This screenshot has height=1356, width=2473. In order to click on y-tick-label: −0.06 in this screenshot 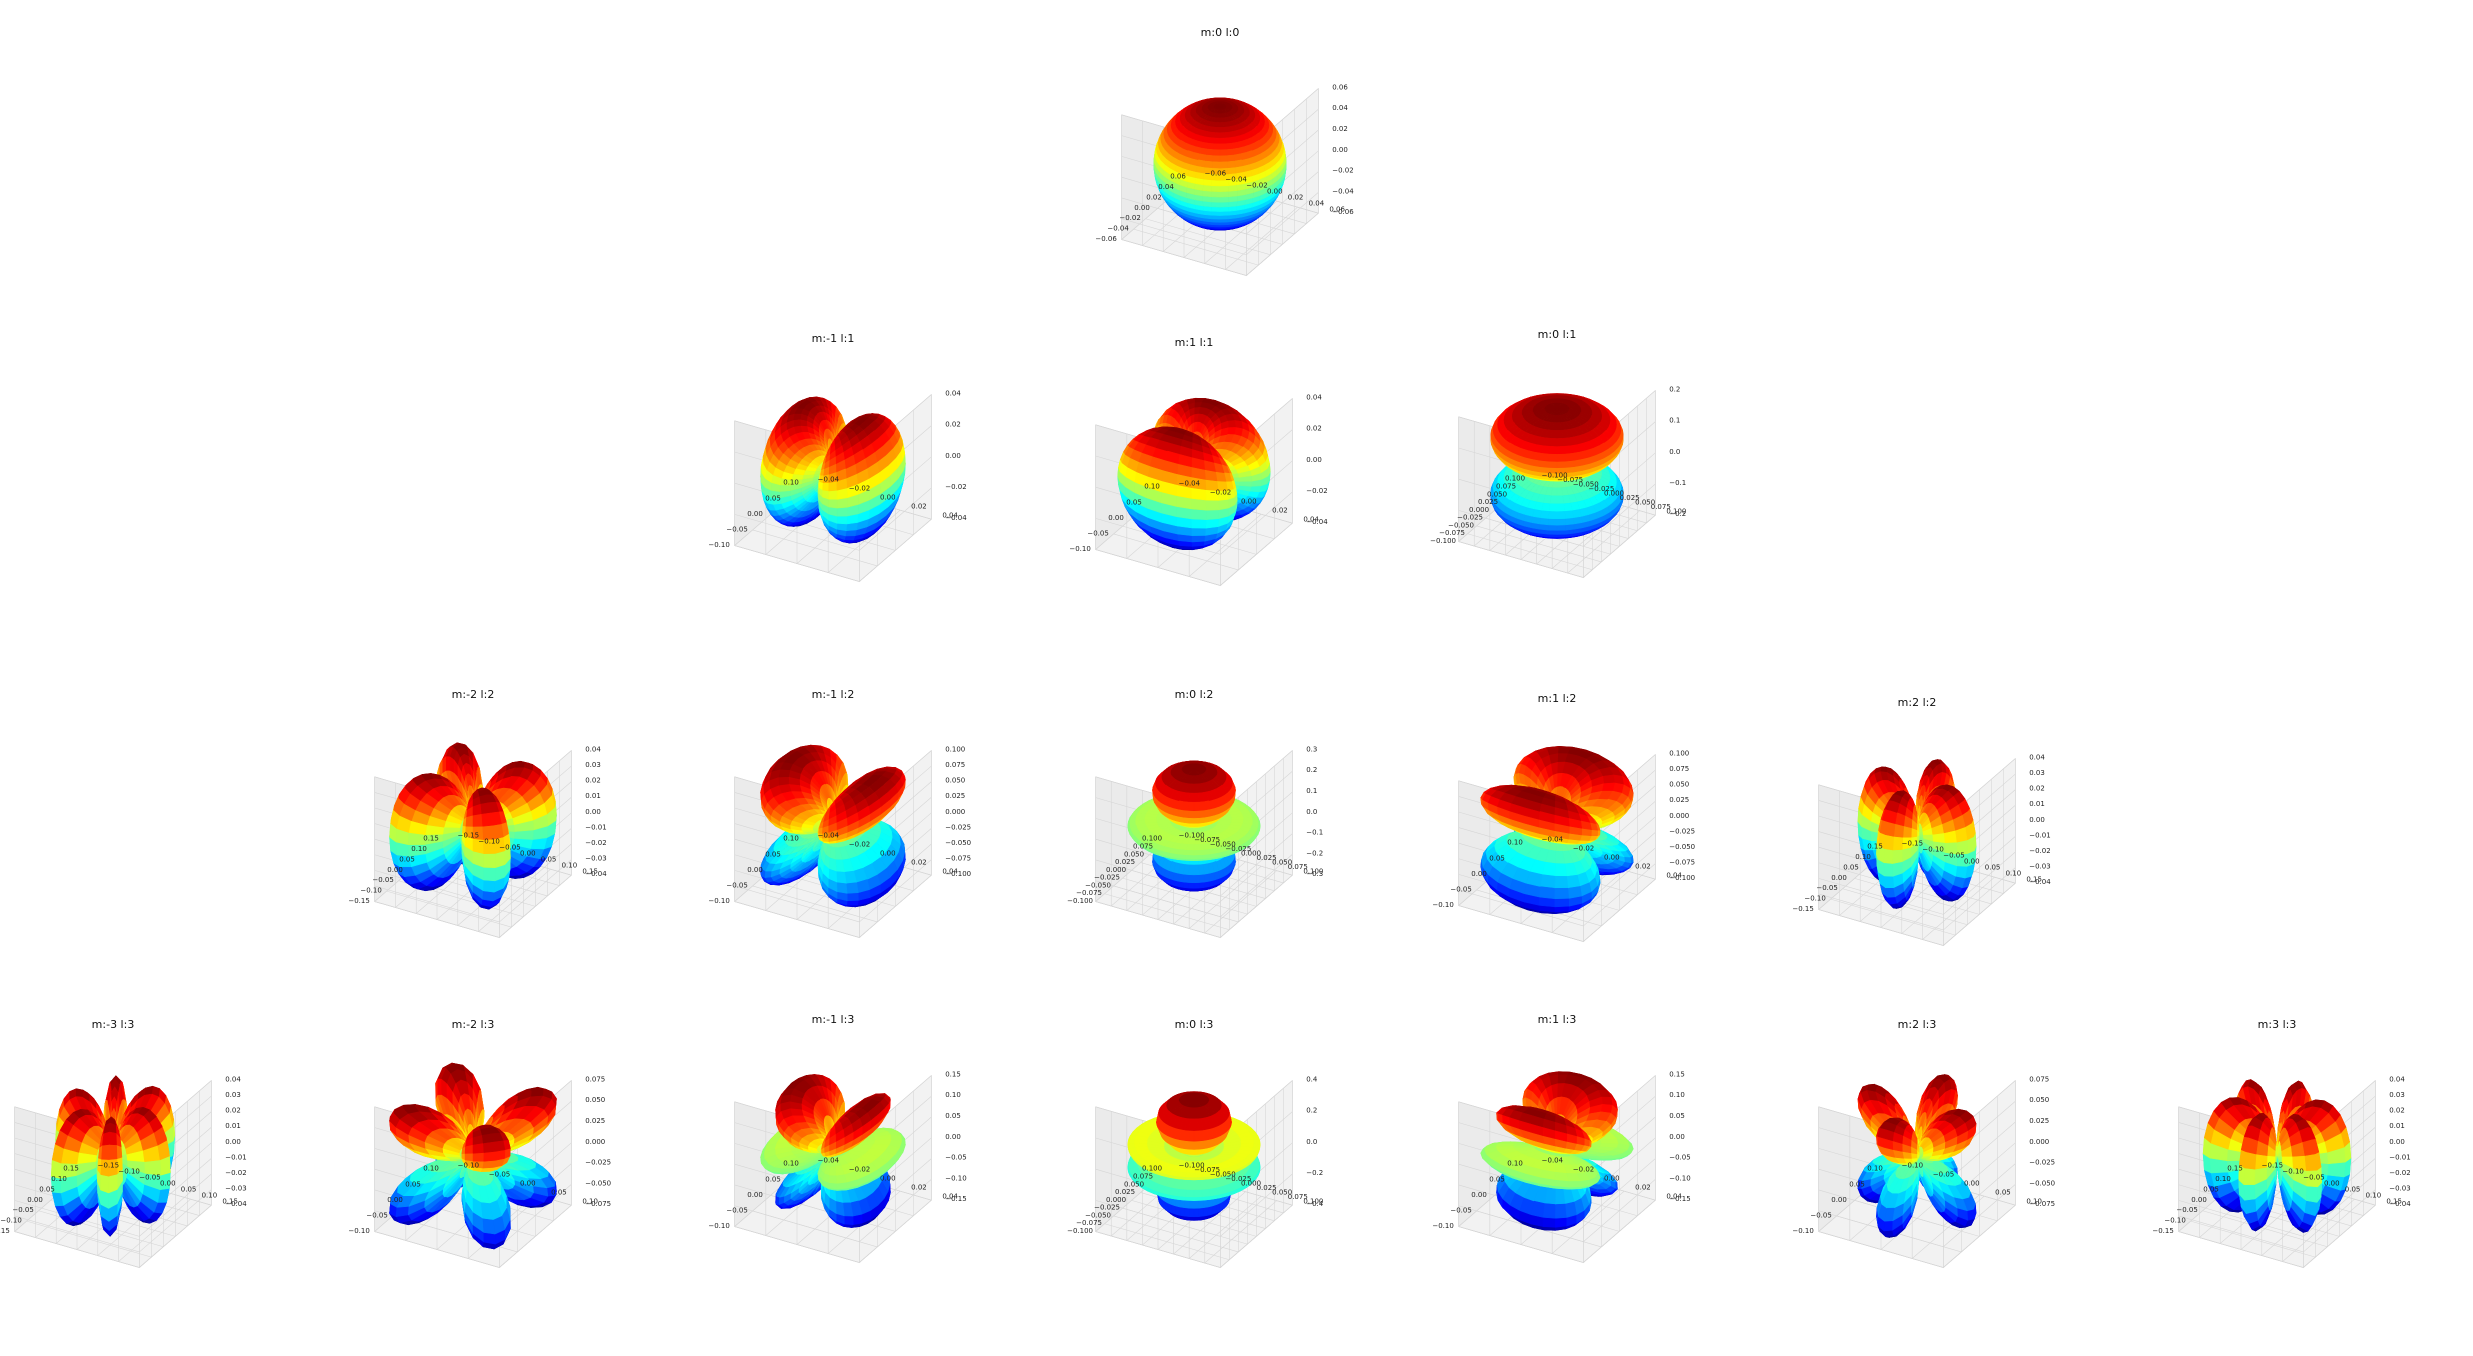, I will do `click(1216, 173)`.